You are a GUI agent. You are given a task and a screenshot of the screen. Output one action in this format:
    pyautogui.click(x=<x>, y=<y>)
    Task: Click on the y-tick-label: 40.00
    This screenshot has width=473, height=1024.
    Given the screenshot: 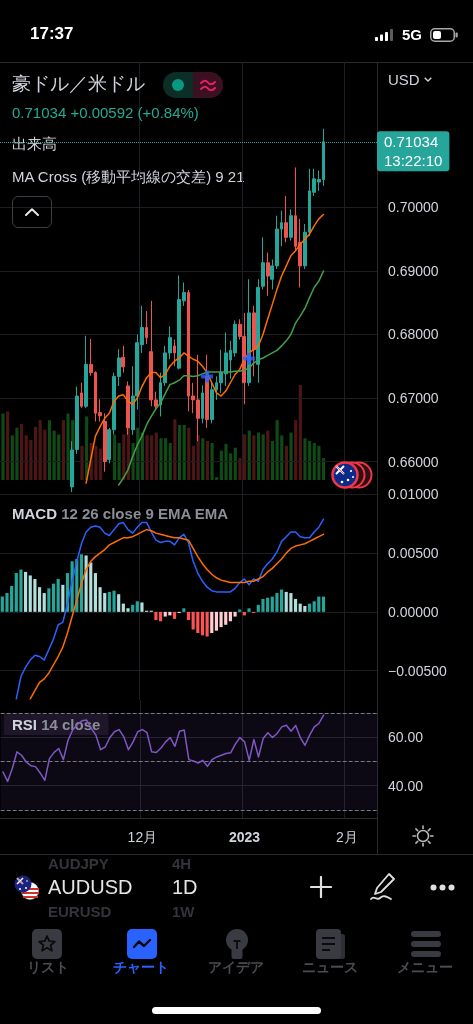 What is the action you would take?
    pyautogui.click(x=406, y=785)
    